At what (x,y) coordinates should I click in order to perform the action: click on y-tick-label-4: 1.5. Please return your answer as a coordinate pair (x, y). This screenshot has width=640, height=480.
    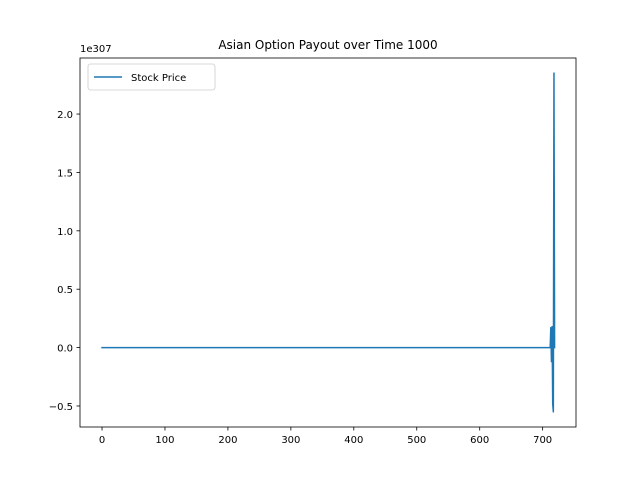
    Looking at the image, I should click on (65, 173).